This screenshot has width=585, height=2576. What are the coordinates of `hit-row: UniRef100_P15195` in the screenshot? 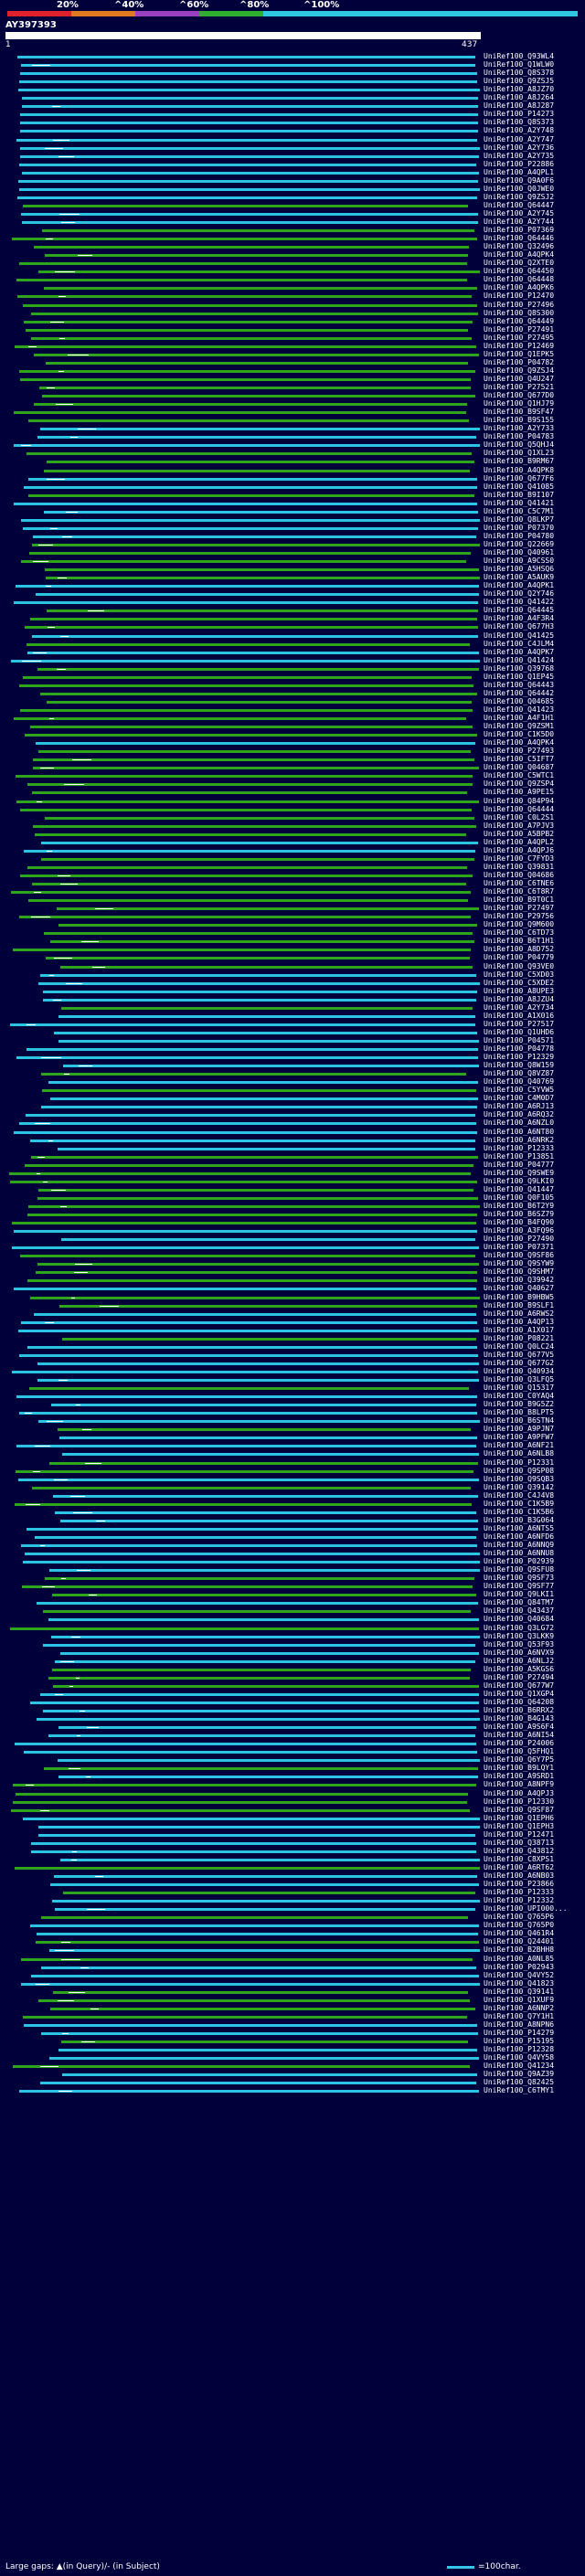 It's located at (293, 2041).